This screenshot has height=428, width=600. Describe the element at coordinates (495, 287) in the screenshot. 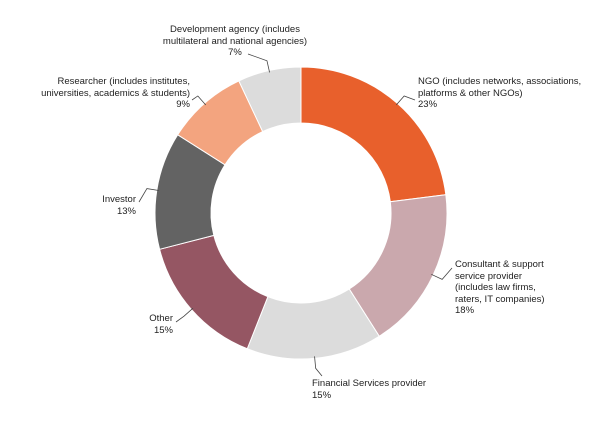

I see `label-consultant-line-3: (includes law firms,` at that location.